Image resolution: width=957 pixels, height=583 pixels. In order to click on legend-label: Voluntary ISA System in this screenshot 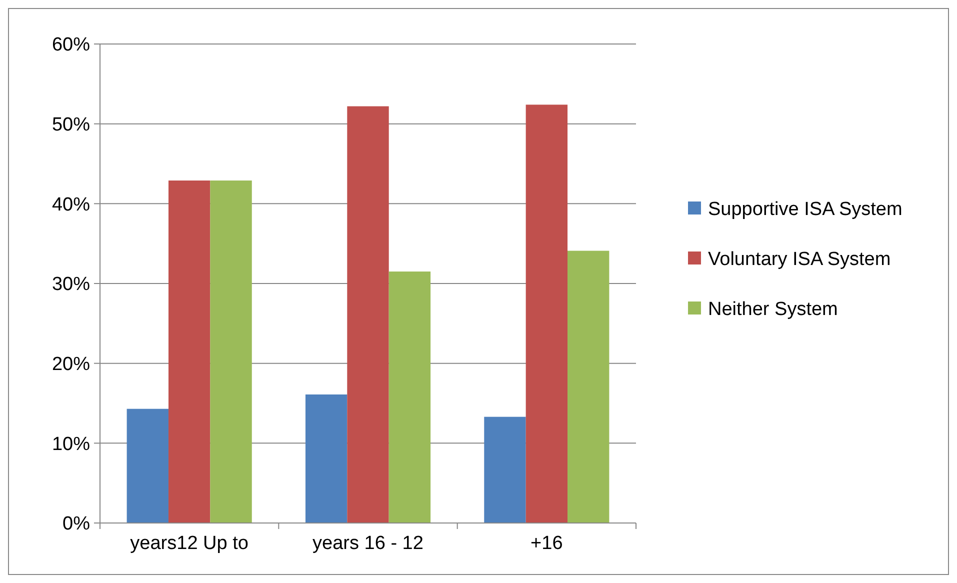, I will do `click(799, 259)`.